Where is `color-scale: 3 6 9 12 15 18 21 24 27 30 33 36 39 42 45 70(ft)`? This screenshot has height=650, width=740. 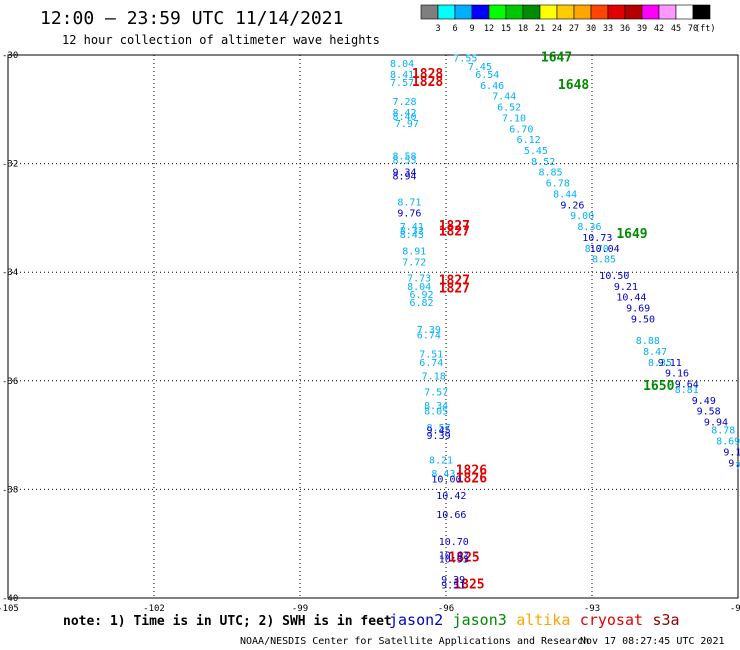 color-scale: 3 6 9 12 15 18 21 24 27 30 33 36 39 42 45 70(ft) is located at coordinates (567, 19).